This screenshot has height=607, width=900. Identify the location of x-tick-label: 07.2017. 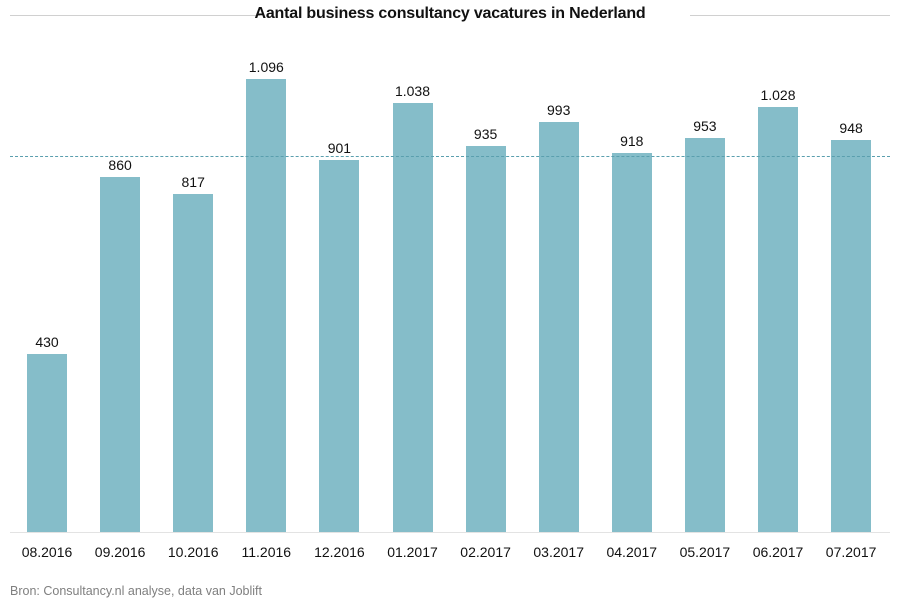
(851, 552).